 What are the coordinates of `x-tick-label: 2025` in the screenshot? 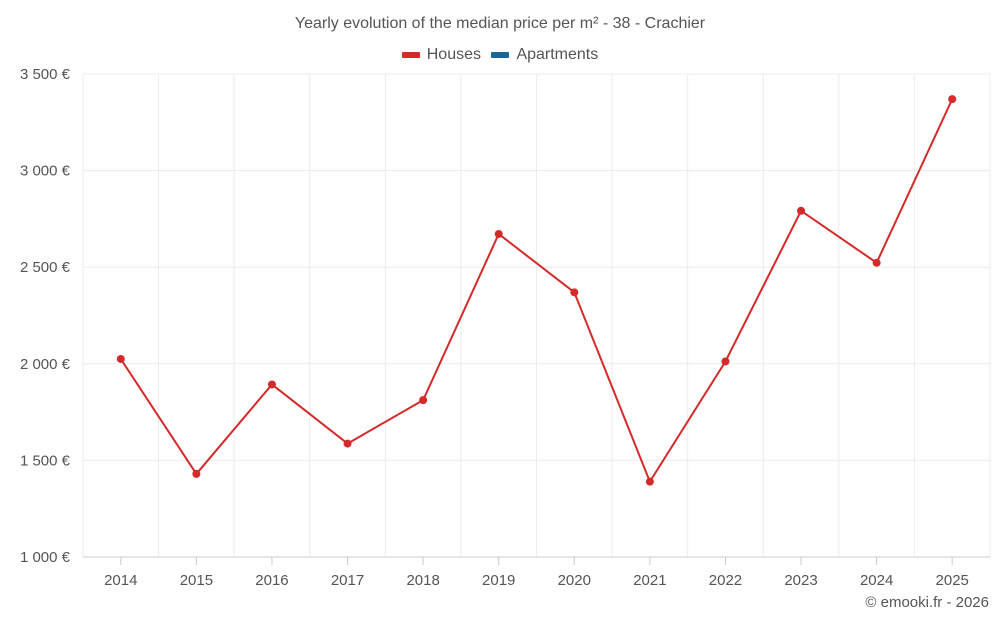 It's located at (952, 580).